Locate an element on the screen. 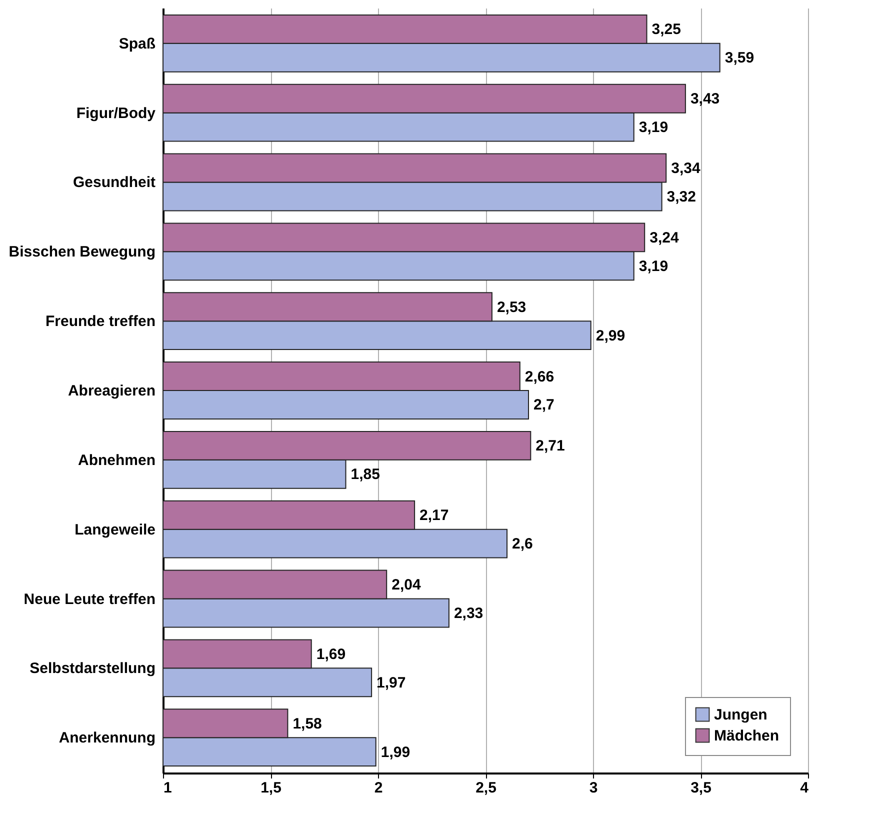  y-tick-label: Selbstdarstellung is located at coordinates (93, 669).